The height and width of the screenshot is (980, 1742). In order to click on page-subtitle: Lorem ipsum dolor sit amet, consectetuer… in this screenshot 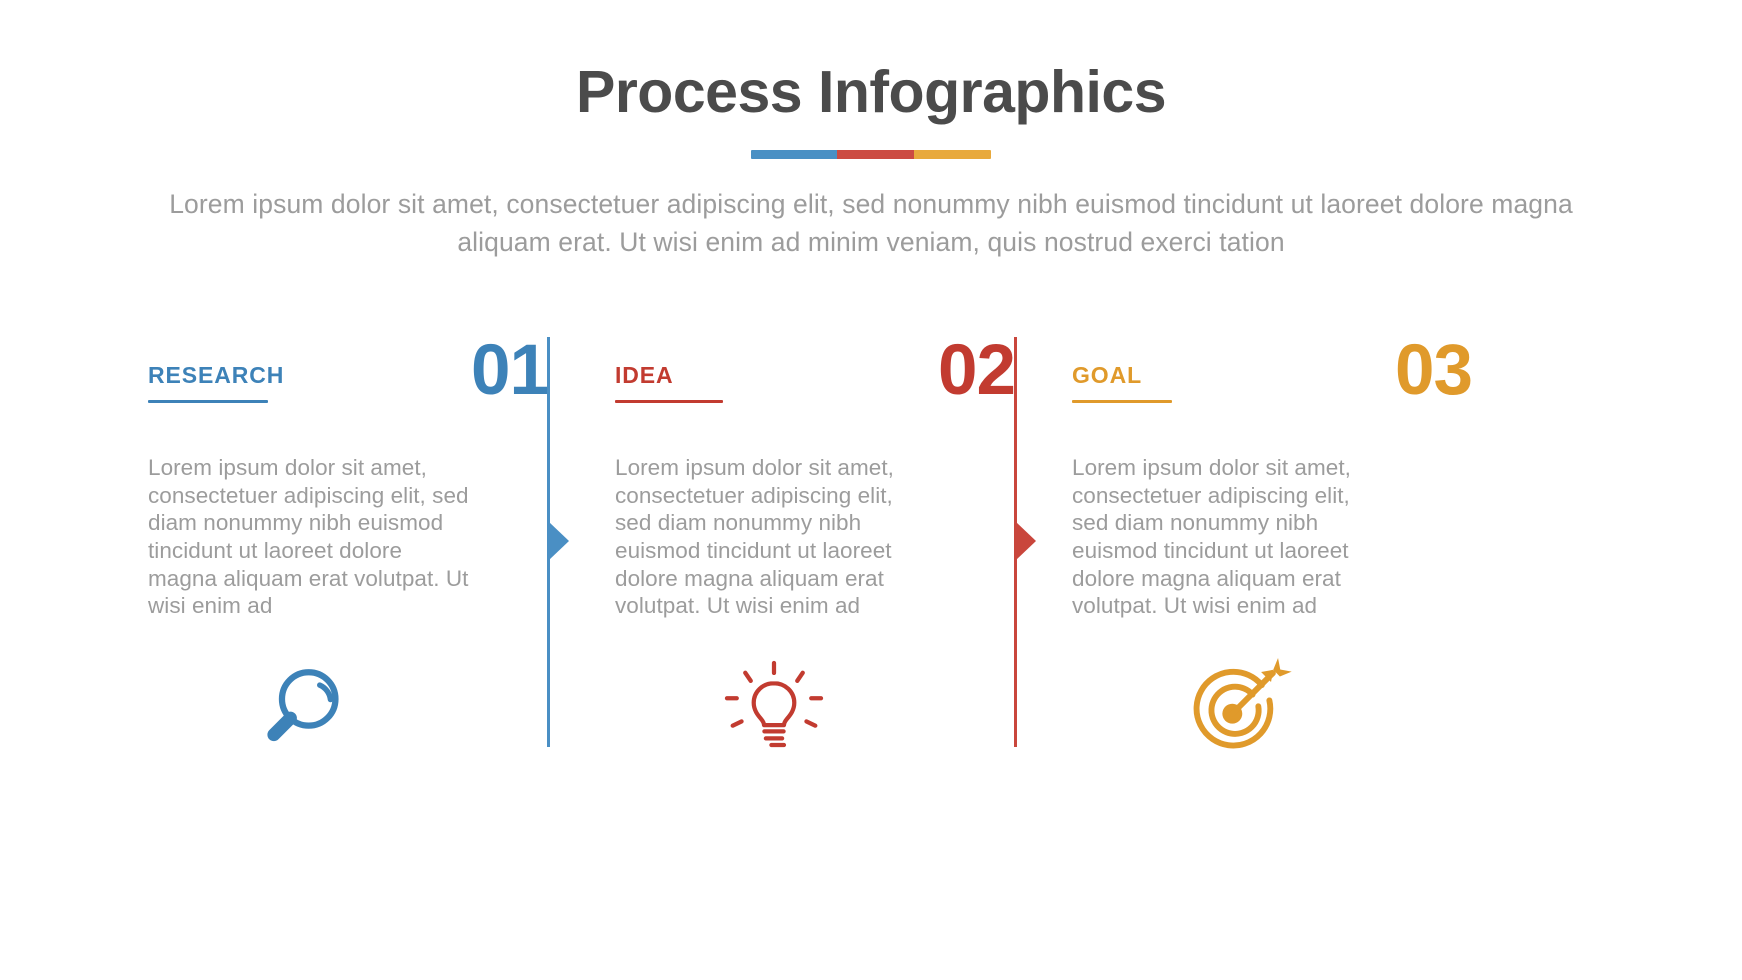, I will do `click(871, 223)`.